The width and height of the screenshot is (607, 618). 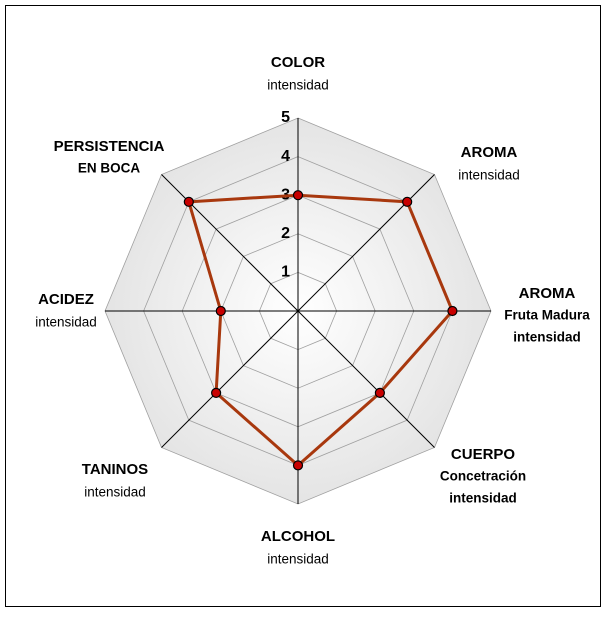 What do you see at coordinates (285, 117) in the screenshot?
I see `r-tick-label: 5` at bounding box center [285, 117].